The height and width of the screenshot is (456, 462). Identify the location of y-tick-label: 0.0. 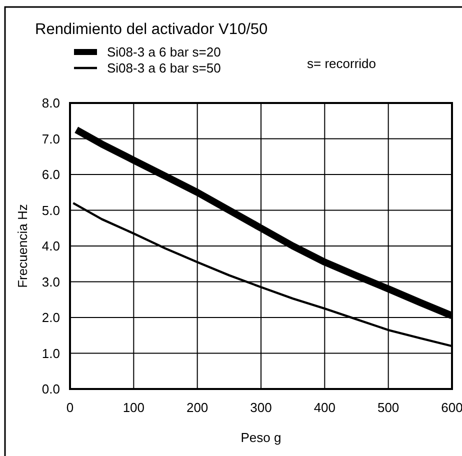
(51, 389).